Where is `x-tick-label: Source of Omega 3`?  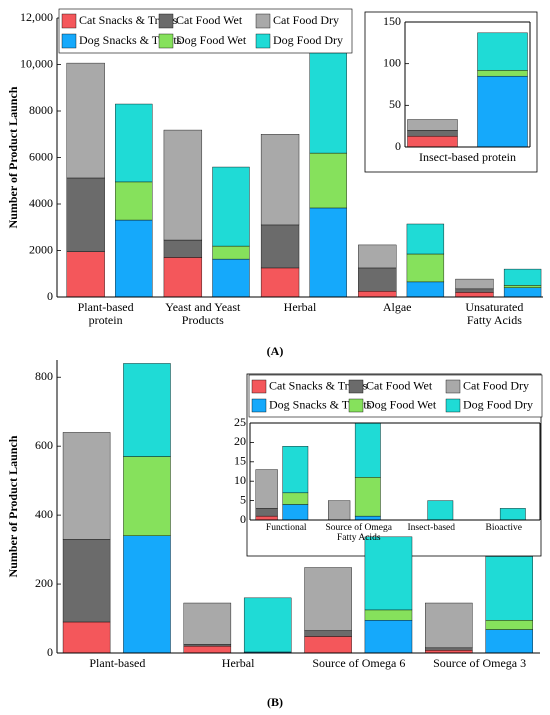 x-tick-label: Source of Omega 3 is located at coordinates (480, 663).